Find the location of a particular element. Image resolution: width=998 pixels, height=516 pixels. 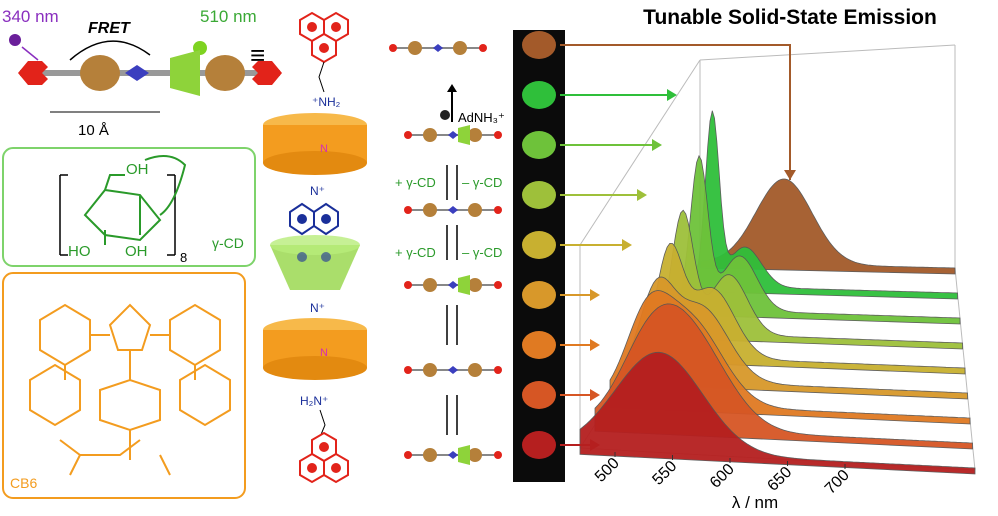

cb6-structure is located at coordinates (130, 389).